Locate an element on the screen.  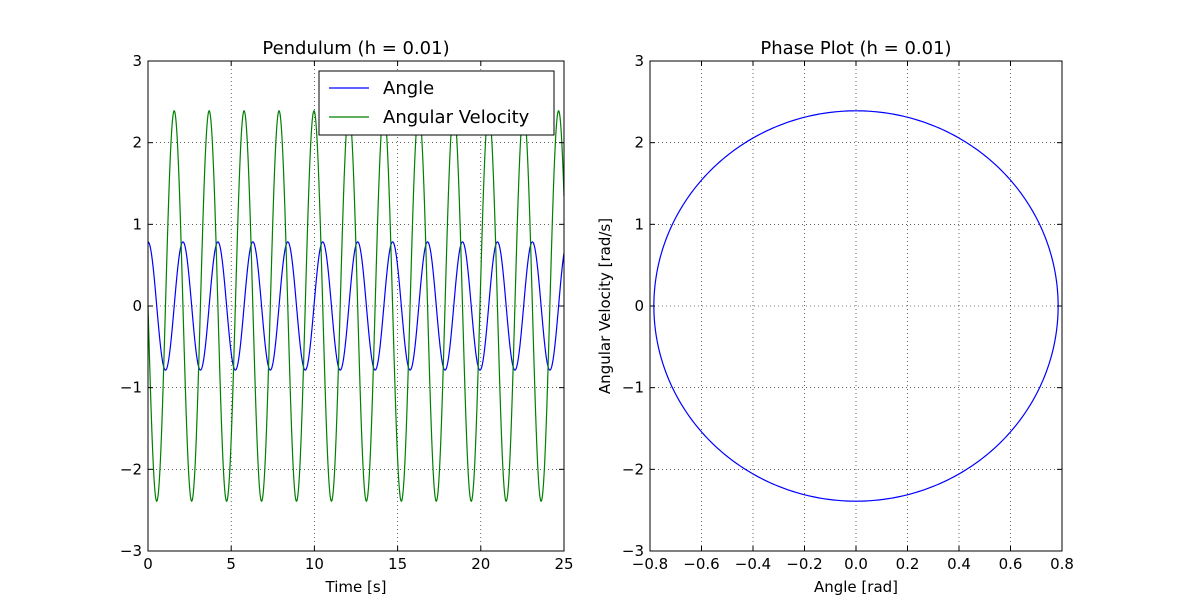
x-tick-label: 0.0 is located at coordinates (856, 564).